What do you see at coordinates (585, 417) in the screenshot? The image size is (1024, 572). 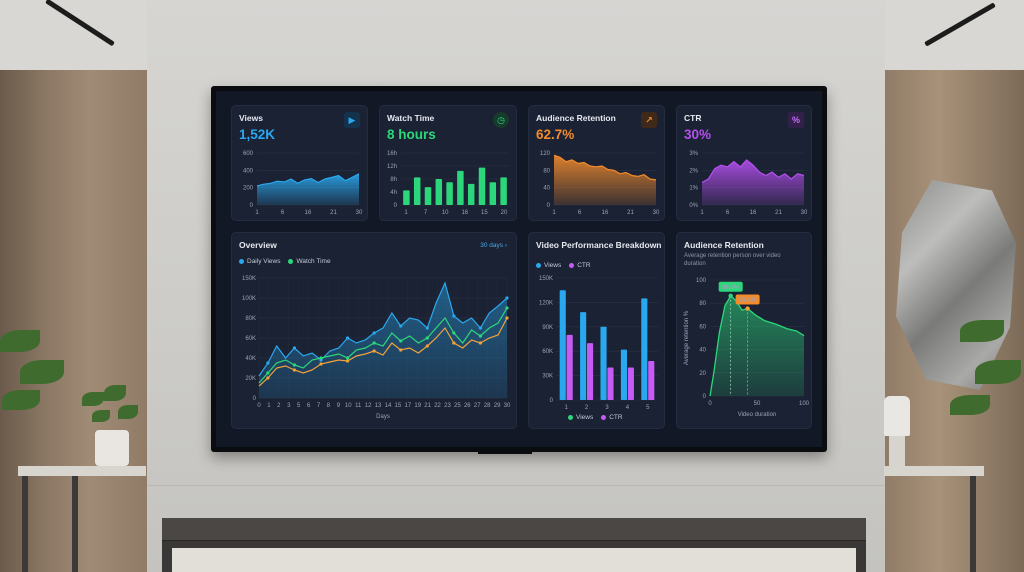 I see `legend-label: Views` at bounding box center [585, 417].